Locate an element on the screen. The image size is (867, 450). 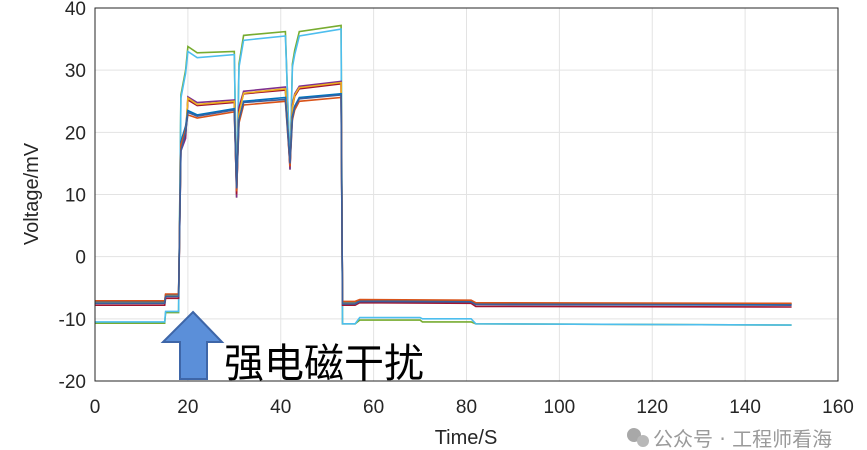
watermark: 公众号 · 工程师看海 is located at coordinates (729, 438).